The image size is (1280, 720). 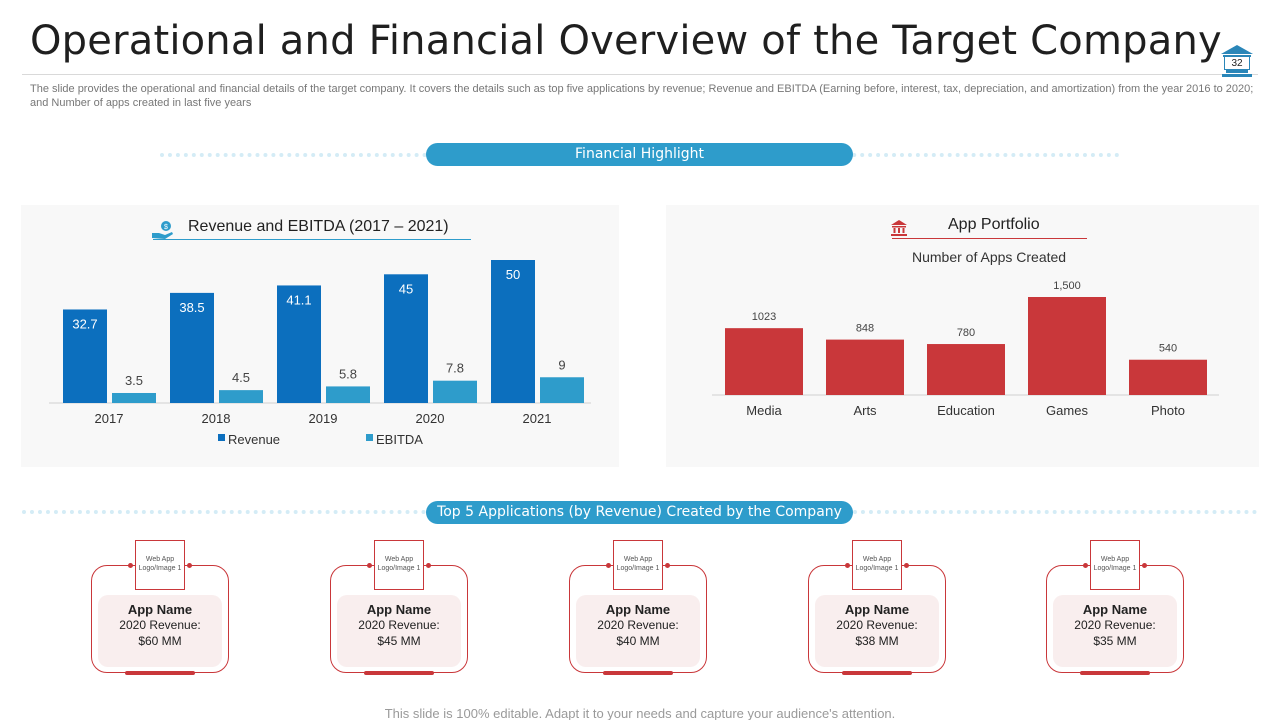 What do you see at coordinates (399, 641) in the screenshot?
I see `app-revenue-value: $45 MM` at bounding box center [399, 641].